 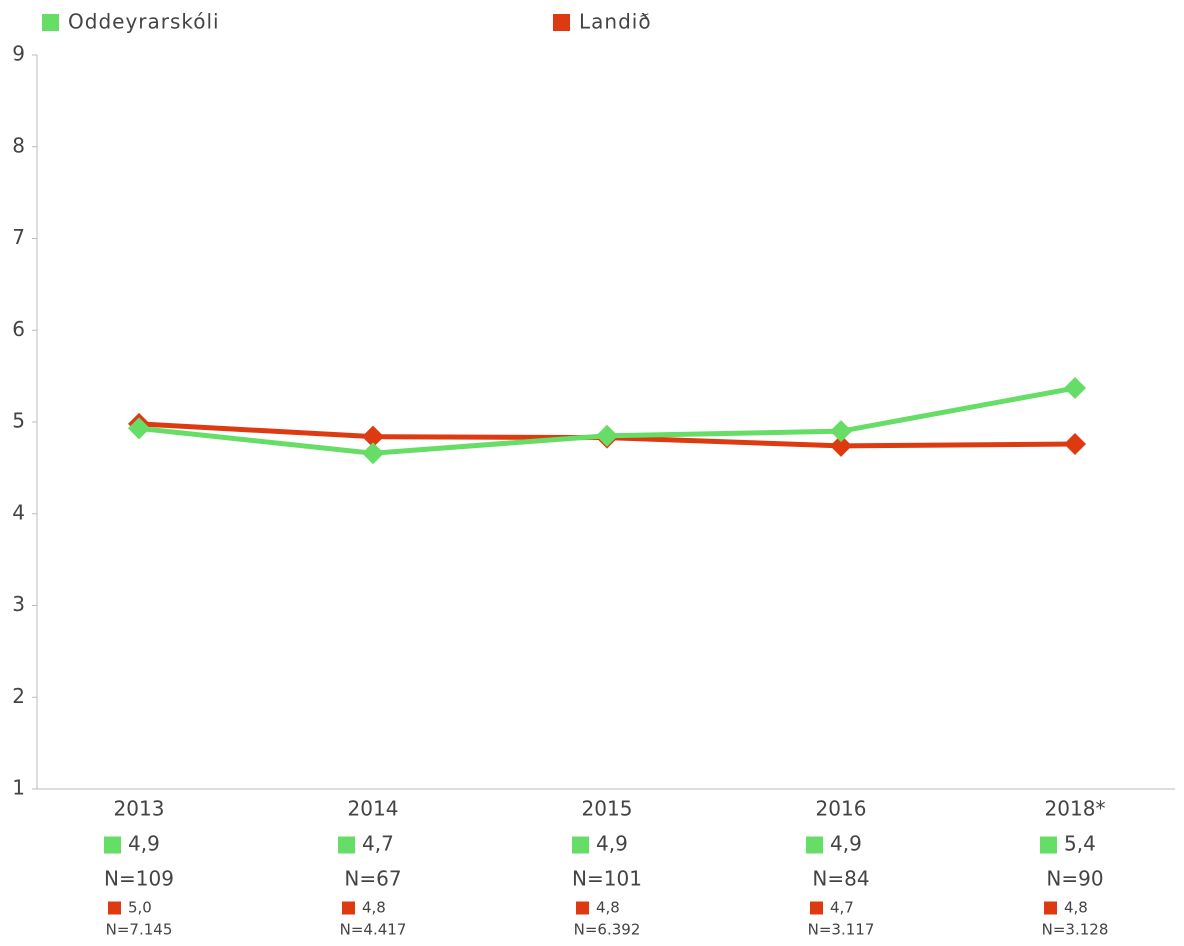 What do you see at coordinates (607, 809) in the screenshot?
I see `x-tick-label: 2015` at bounding box center [607, 809].